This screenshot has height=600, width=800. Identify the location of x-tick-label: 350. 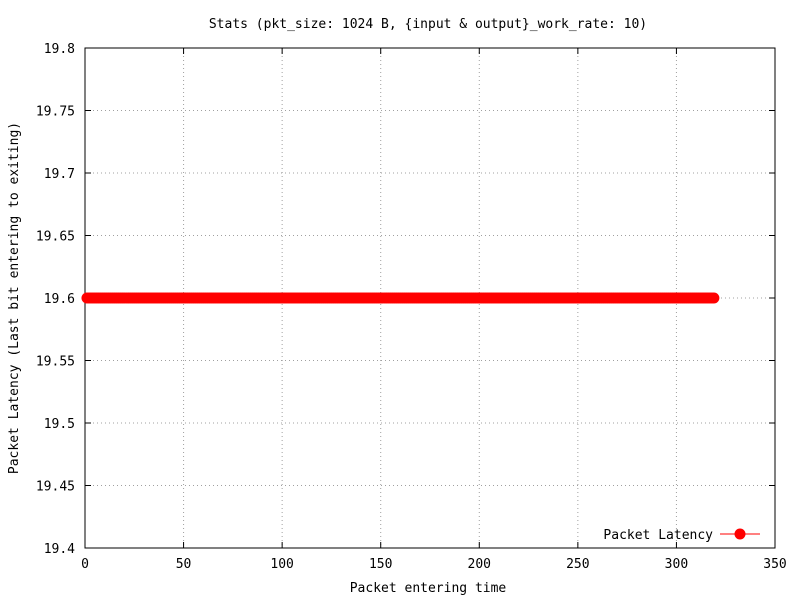
(774, 564).